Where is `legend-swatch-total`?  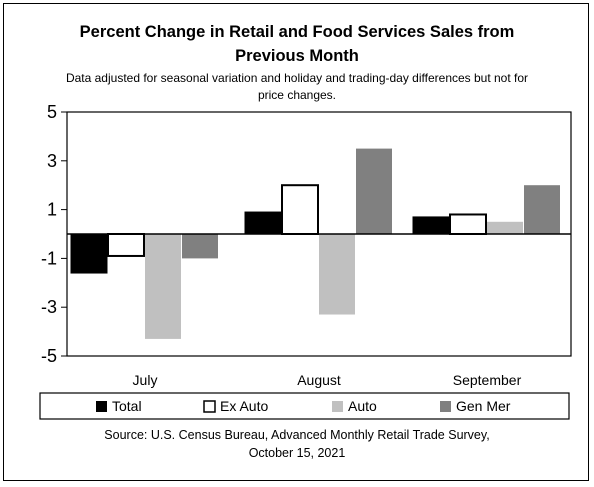 legend-swatch-total is located at coordinates (101, 406).